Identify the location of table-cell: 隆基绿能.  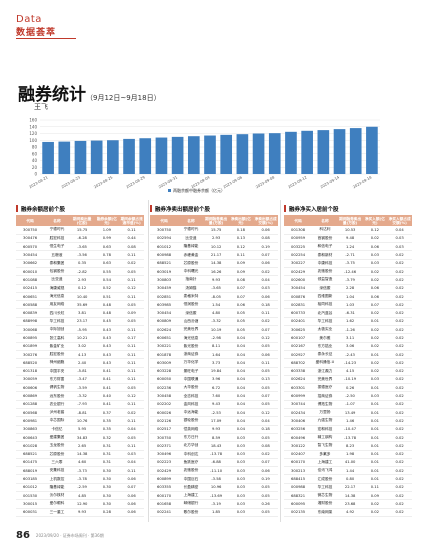
(57, 488).